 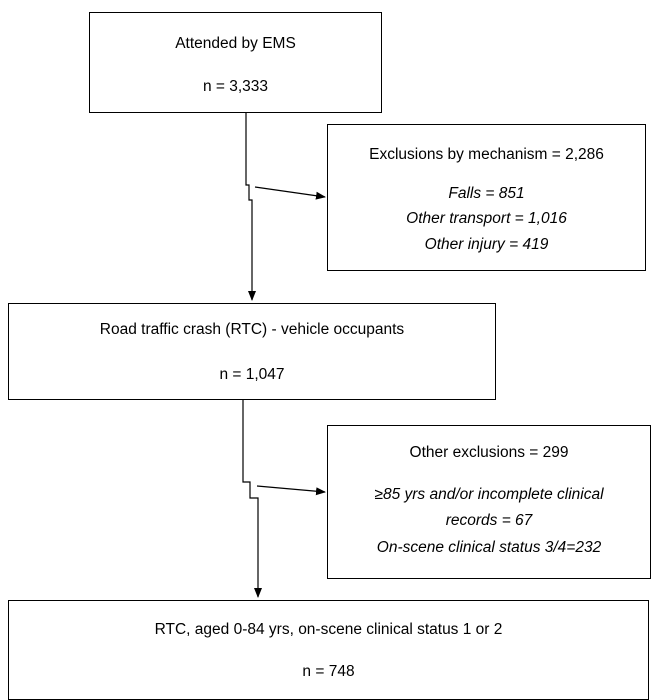 What do you see at coordinates (486, 218) in the screenshot?
I see `node-item: Other transport = 1,016` at bounding box center [486, 218].